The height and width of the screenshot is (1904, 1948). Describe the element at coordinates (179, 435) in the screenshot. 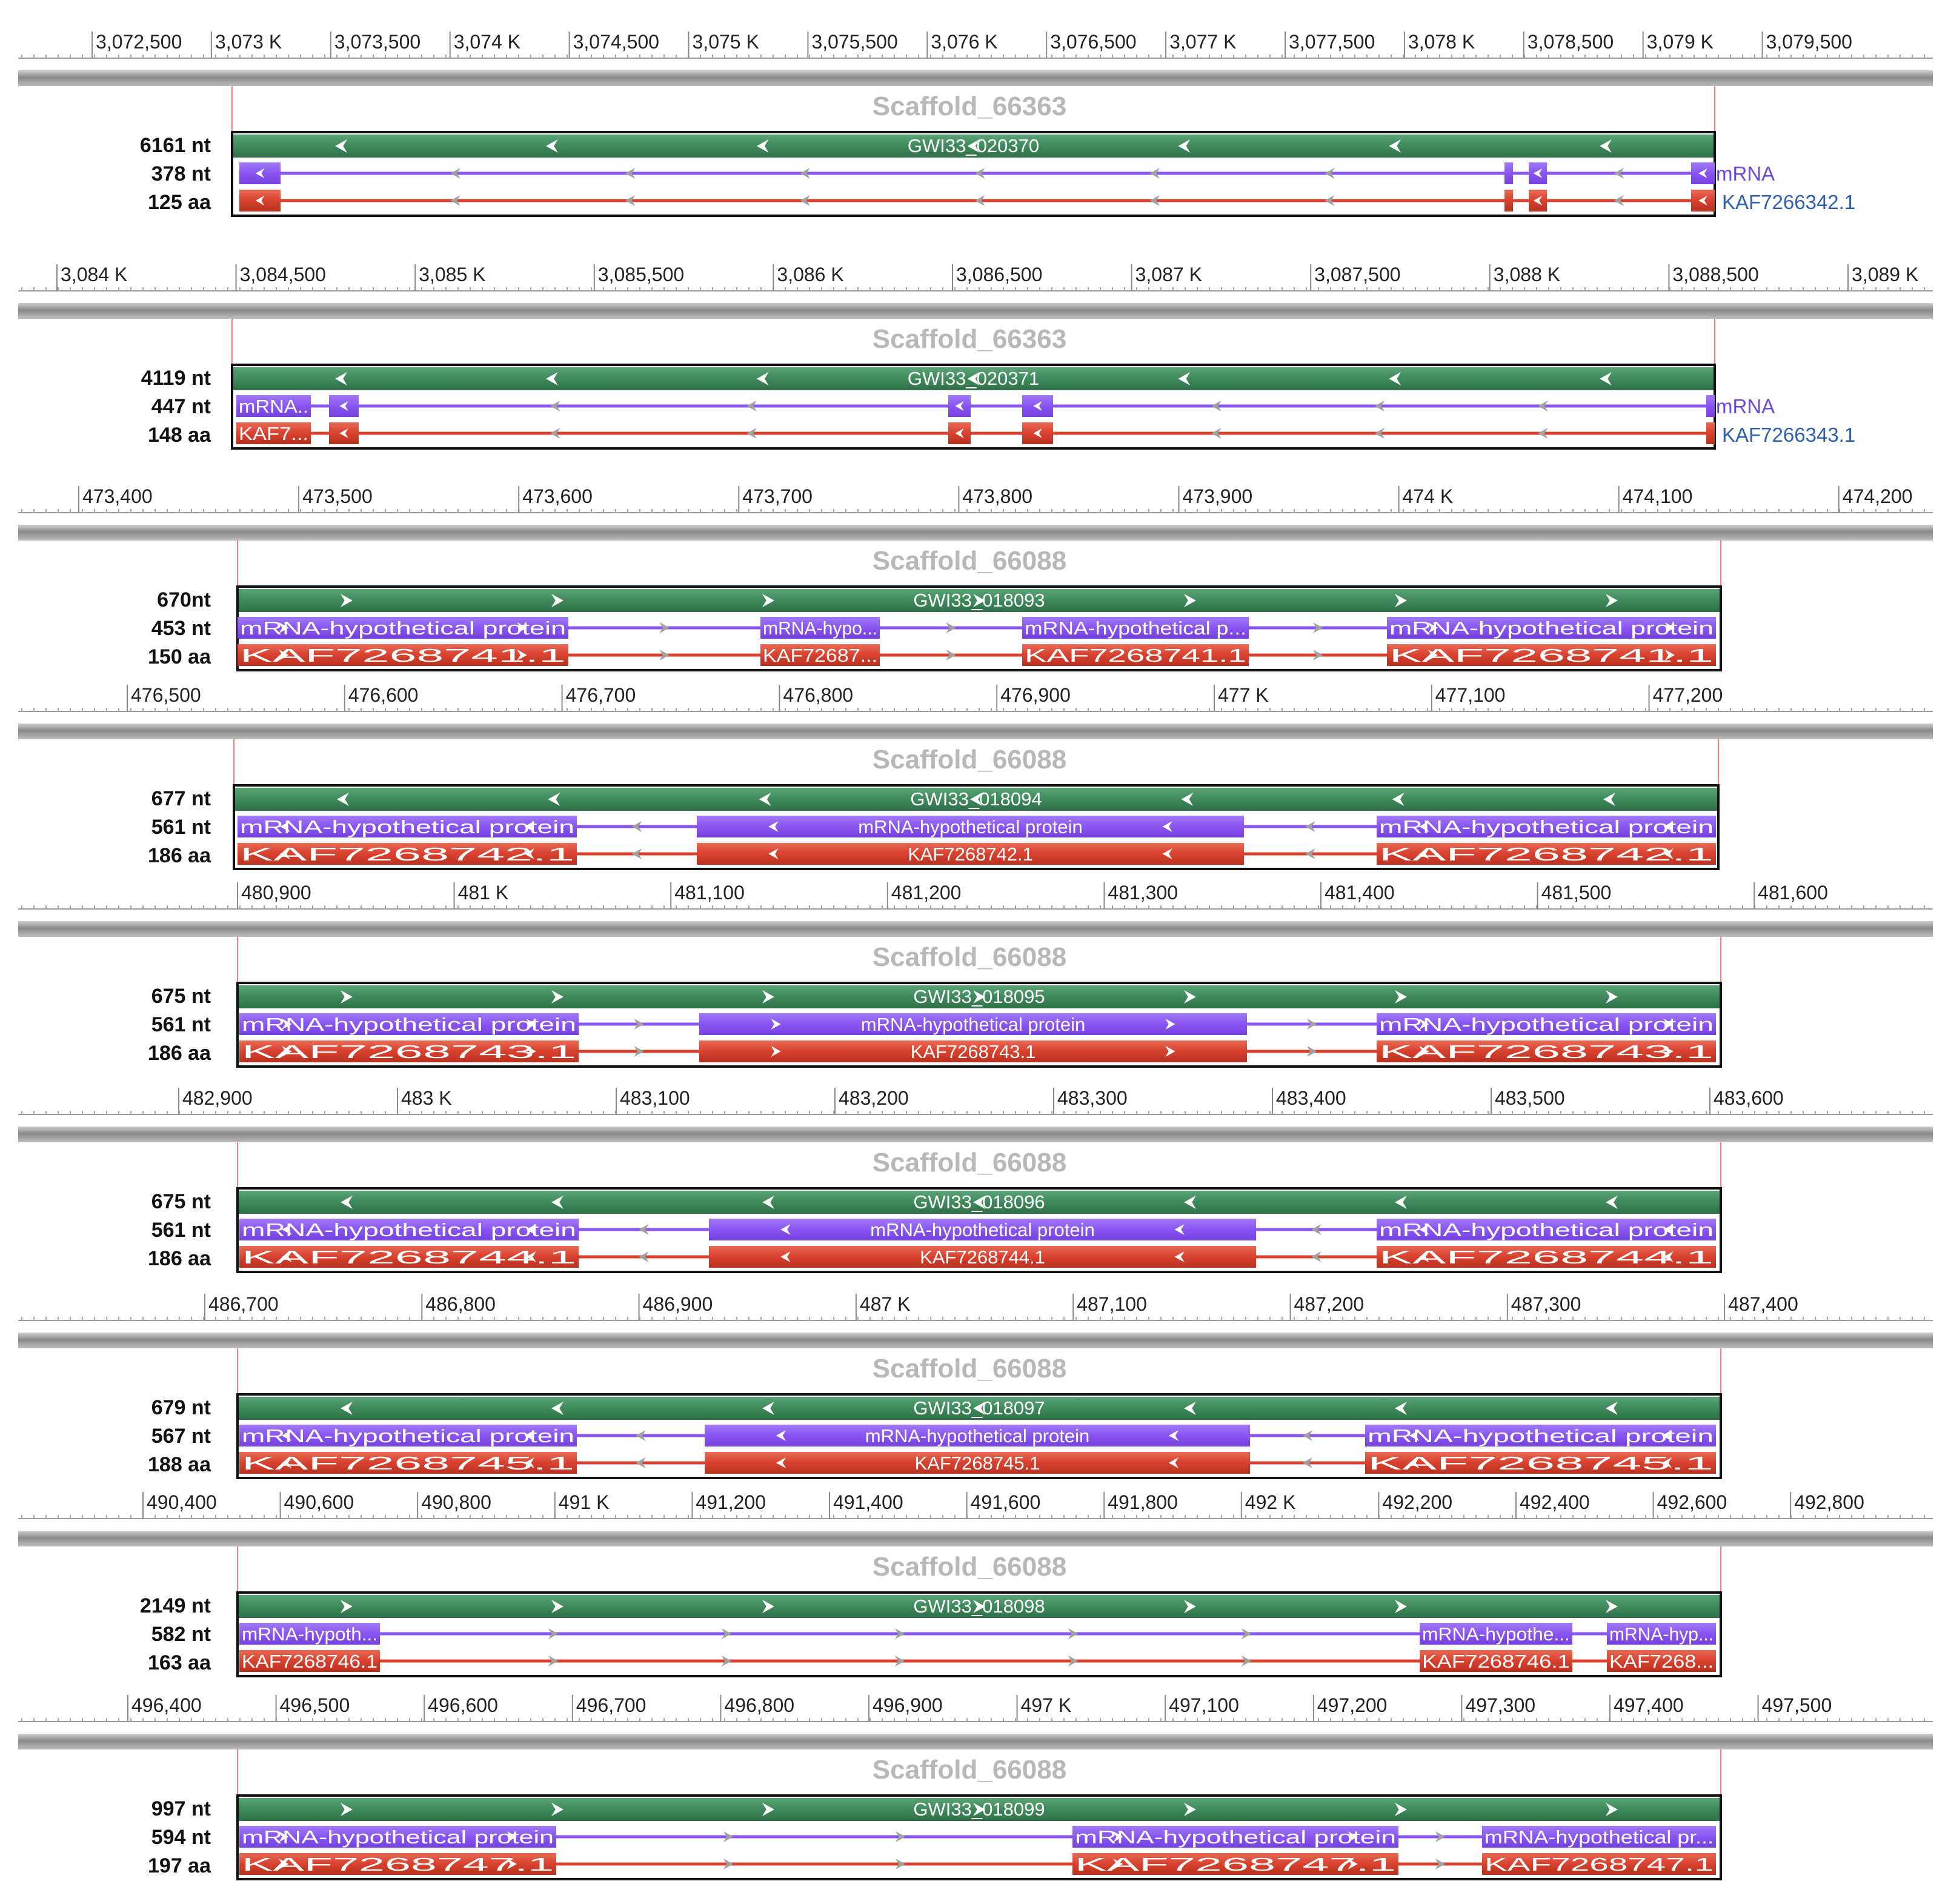

I see `size-label: 148 aa` at that location.